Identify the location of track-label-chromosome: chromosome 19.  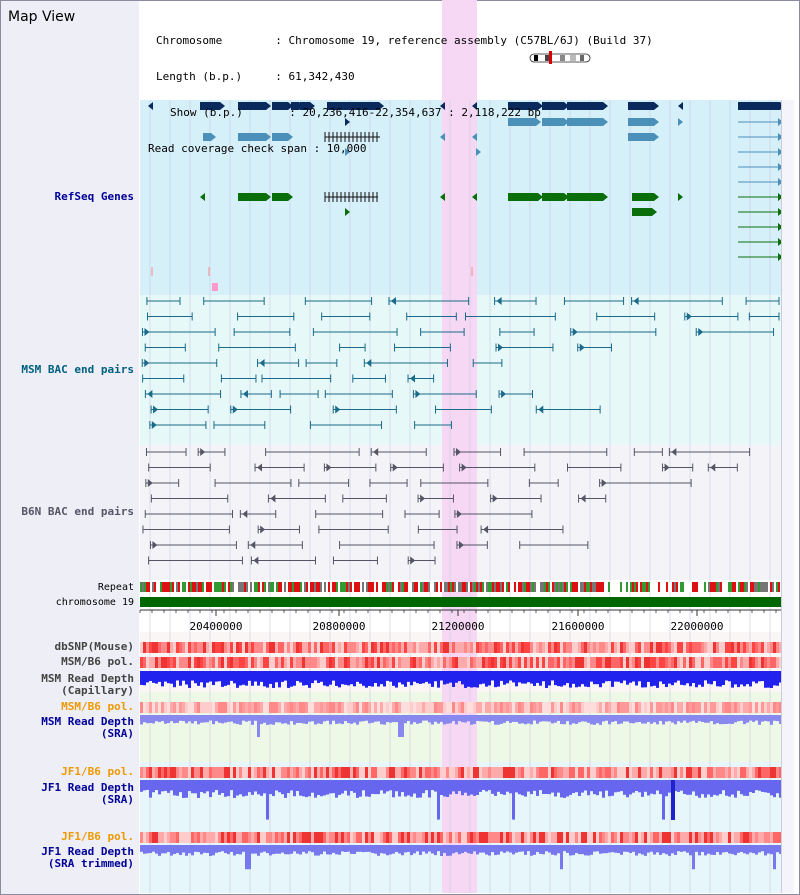
(94, 602).